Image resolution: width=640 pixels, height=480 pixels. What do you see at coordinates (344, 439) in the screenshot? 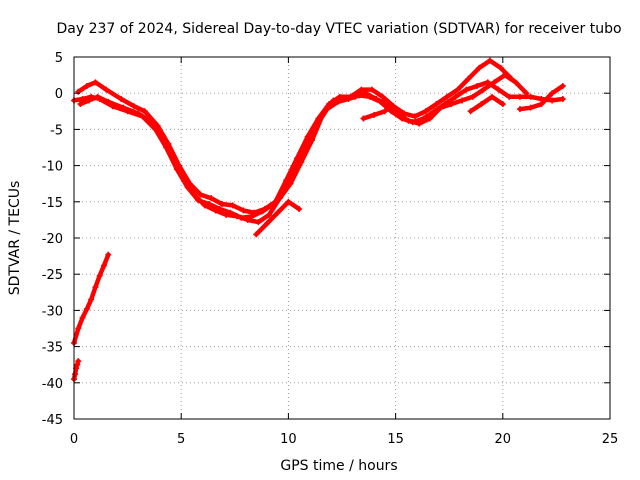
I see `x-tick-labels: 0 5 10 15 20 25` at bounding box center [344, 439].